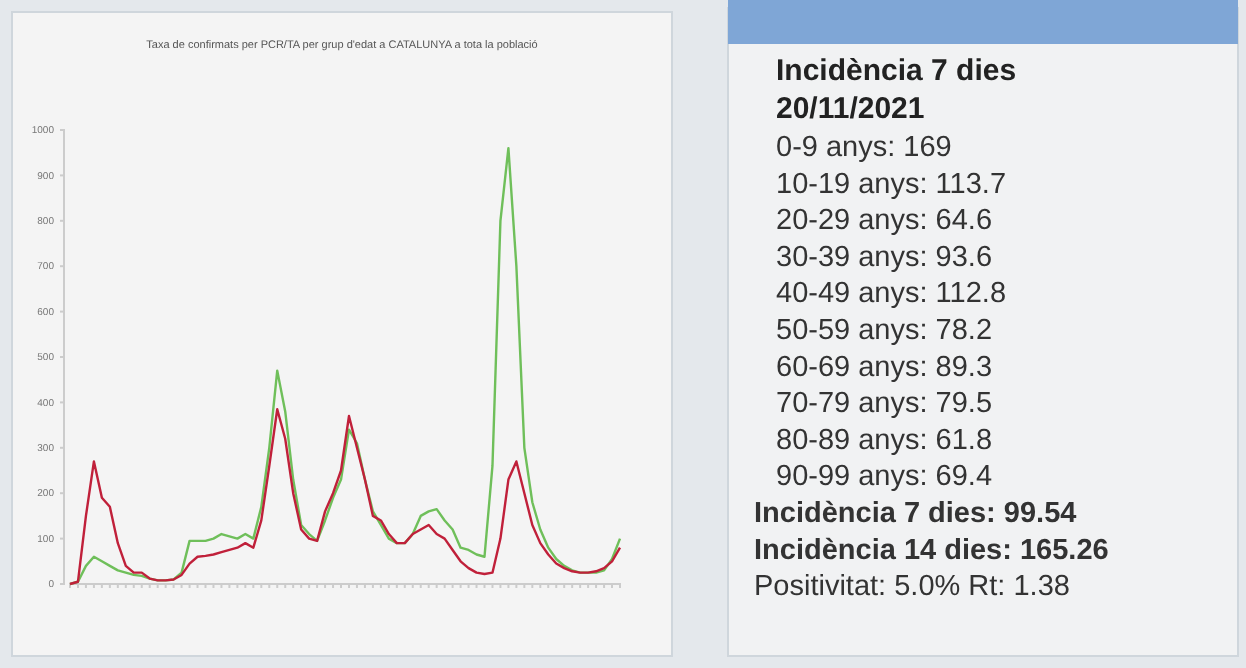  What do you see at coordinates (884, 221) in the screenshot?
I see `text: 20-29 anys: 64.6` at bounding box center [884, 221].